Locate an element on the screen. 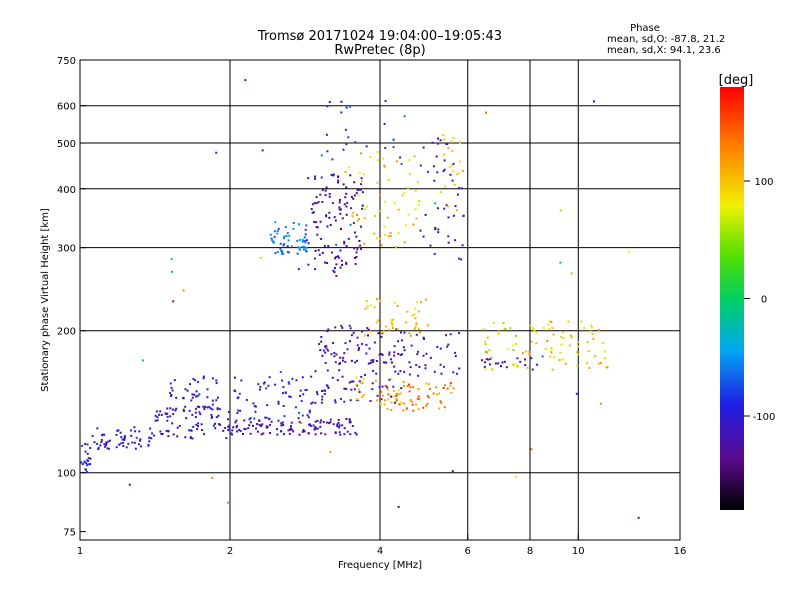 This screenshot has height=600, width=800. phase-stats-heading: Phase is located at coordinates (645, 28).